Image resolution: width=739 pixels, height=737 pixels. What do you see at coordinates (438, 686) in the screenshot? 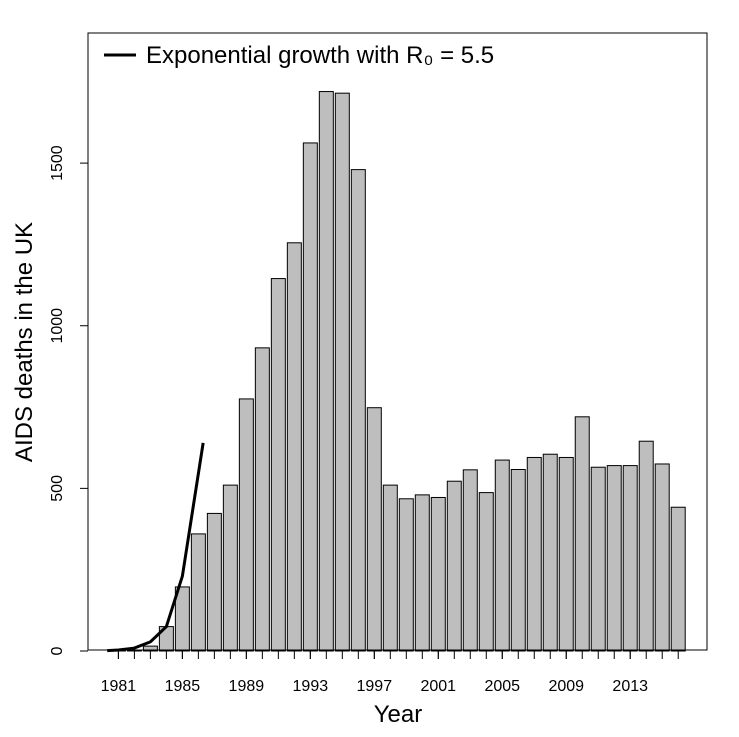
I see `x-tick-label: 2001` at bounding box center [438, 686].